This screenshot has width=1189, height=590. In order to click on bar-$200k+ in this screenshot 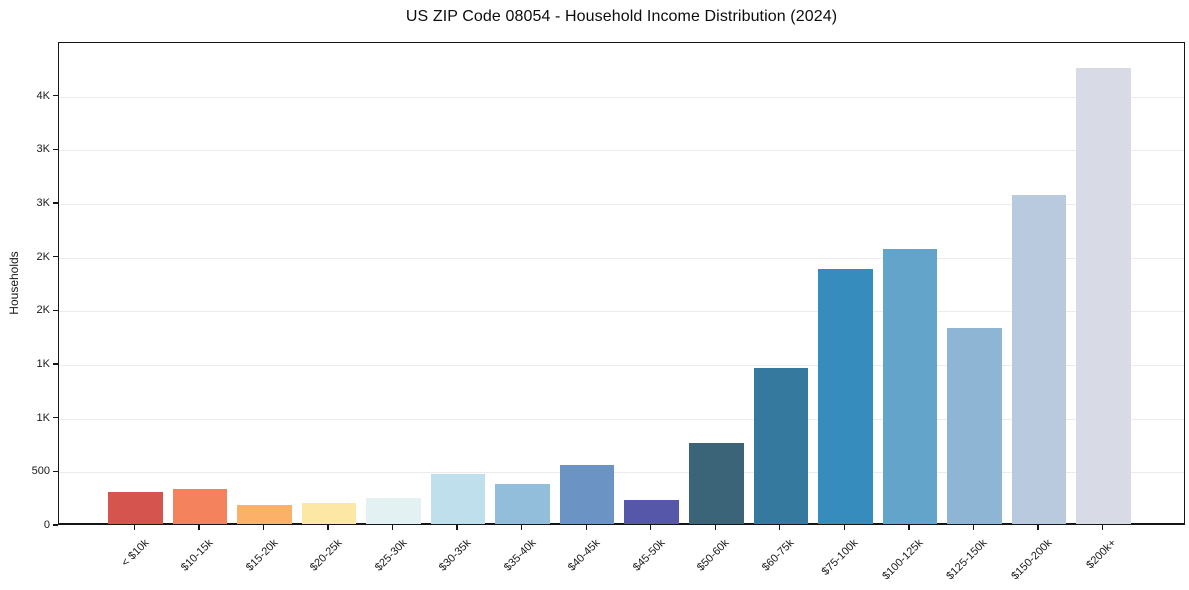, I will do `click(1103, 296)`.